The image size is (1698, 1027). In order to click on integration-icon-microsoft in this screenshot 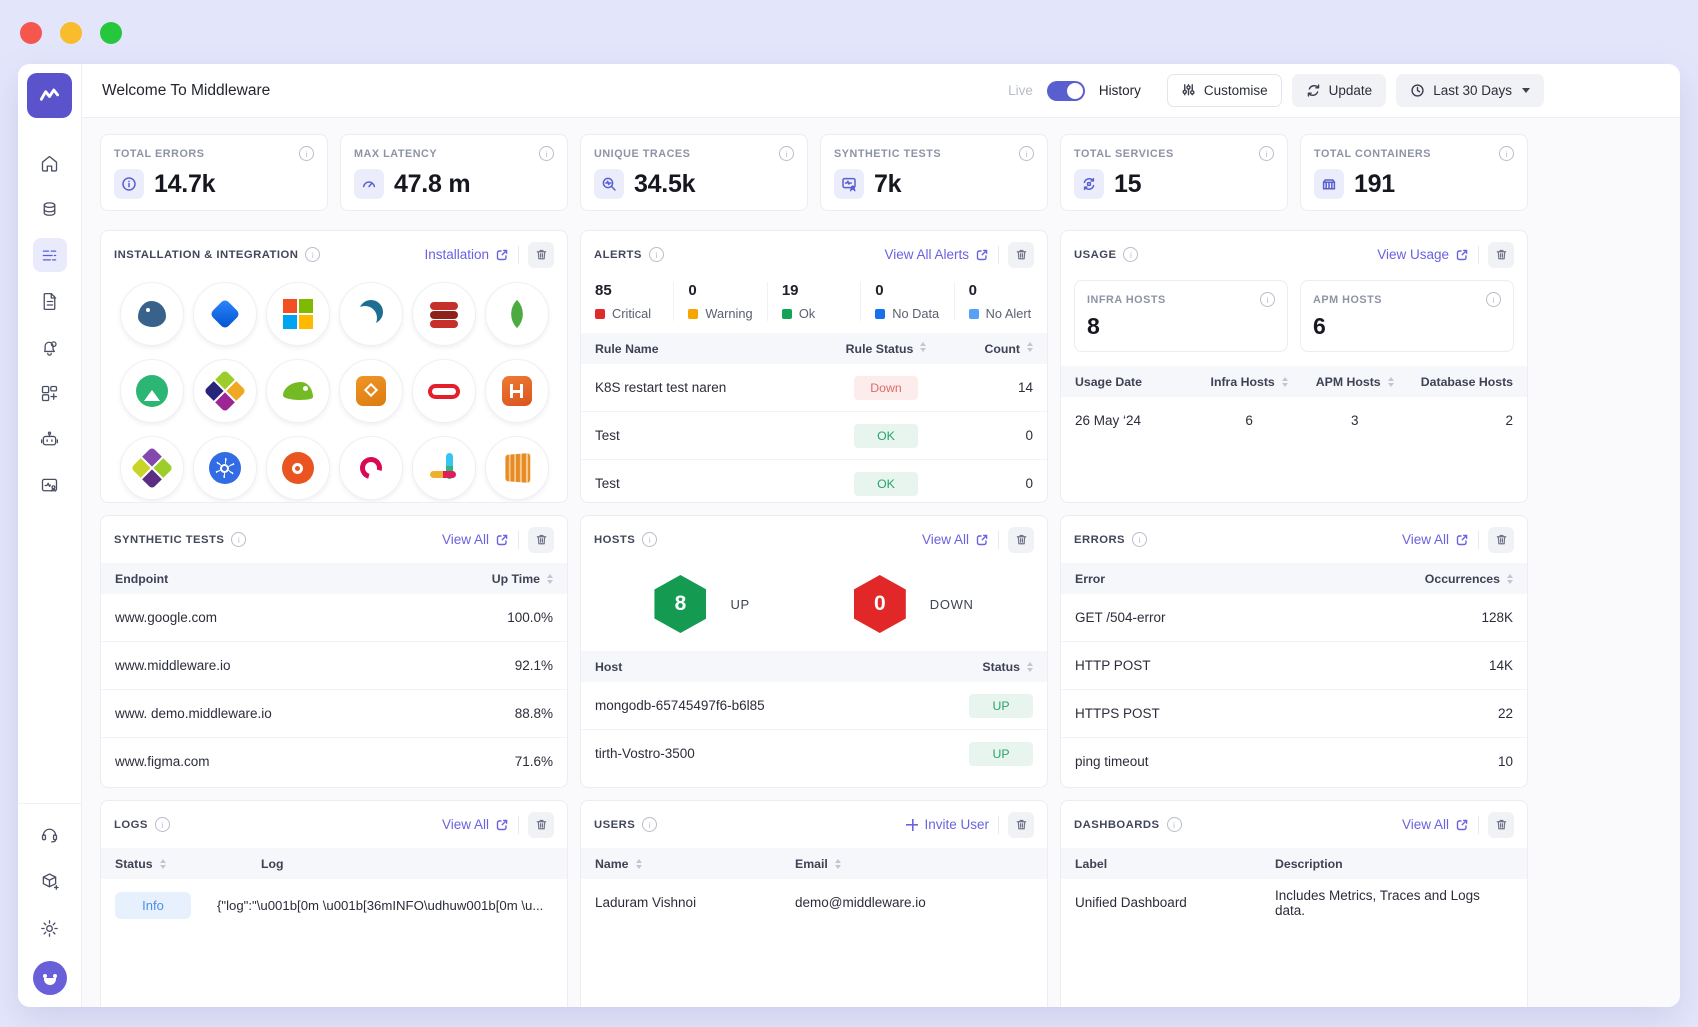, I will do `click(297, 314)`.